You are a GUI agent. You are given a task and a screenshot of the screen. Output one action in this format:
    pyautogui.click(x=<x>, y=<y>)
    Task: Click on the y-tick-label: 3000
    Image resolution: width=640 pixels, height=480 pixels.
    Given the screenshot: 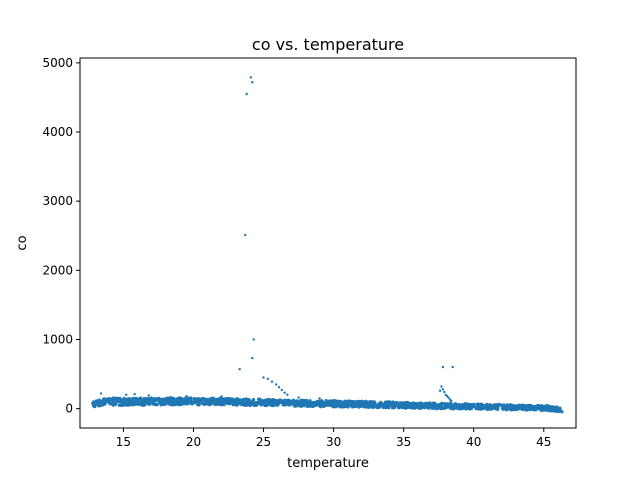 What is the action you would take?
    pyautogui.click(x=57, y=201)
    